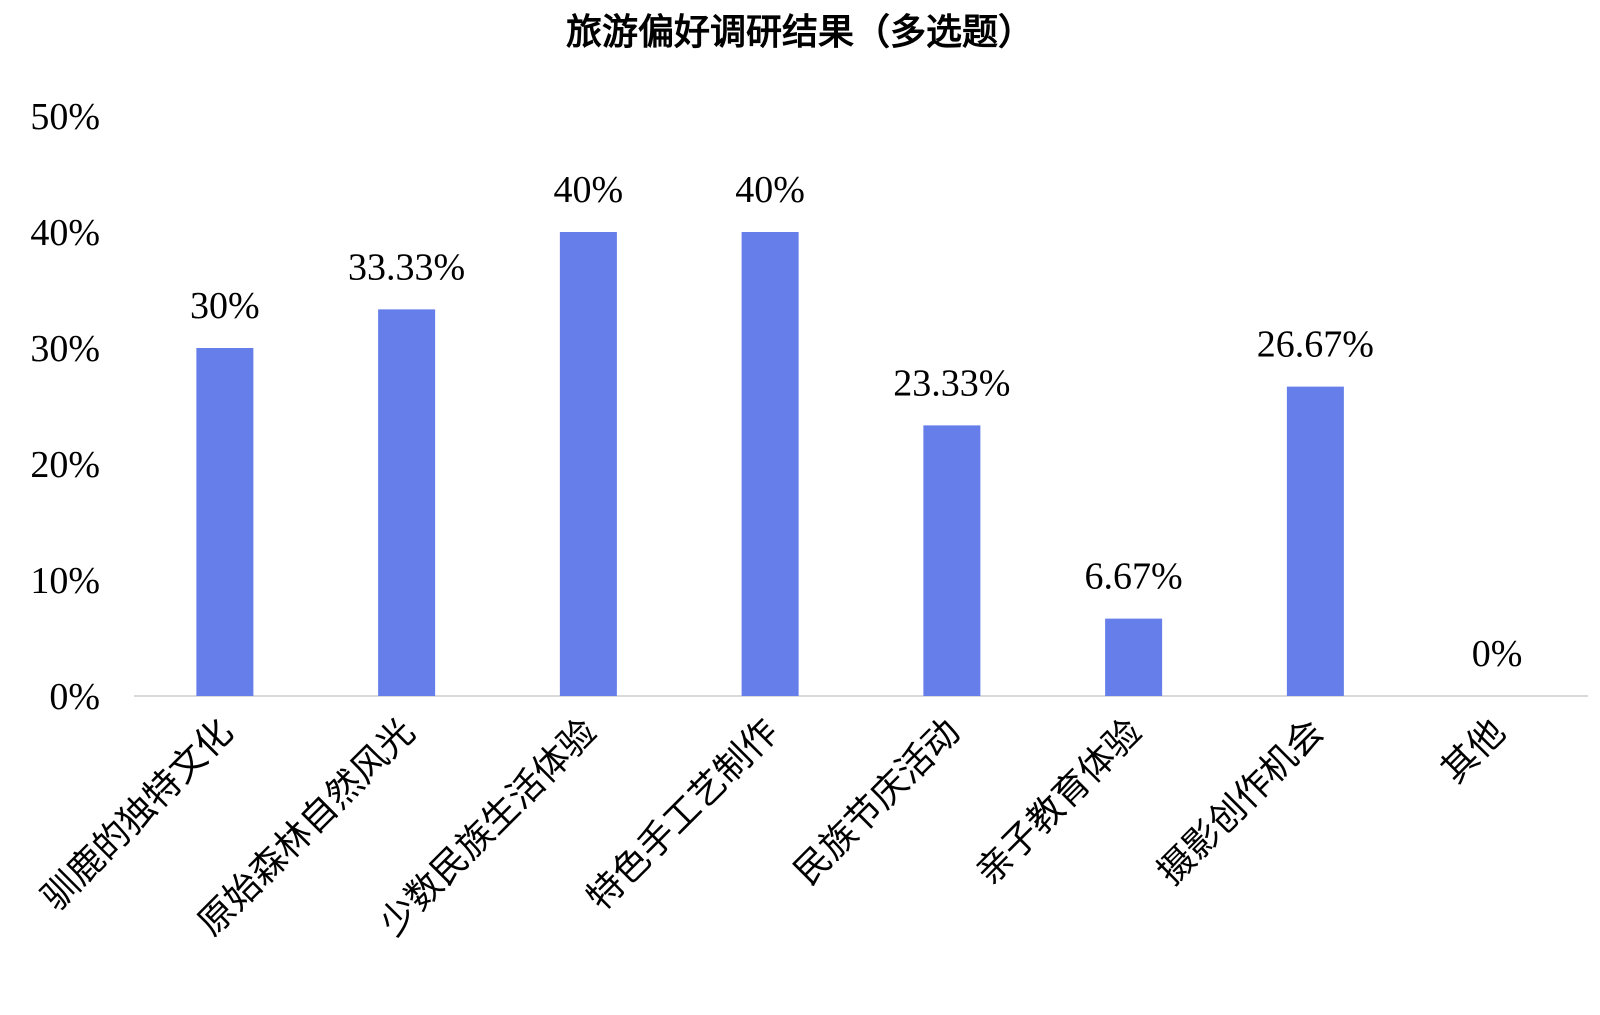  Describe the element at coordinates (74, 697) in the screenshot. I see `y-tick-label: 0%` at that location.